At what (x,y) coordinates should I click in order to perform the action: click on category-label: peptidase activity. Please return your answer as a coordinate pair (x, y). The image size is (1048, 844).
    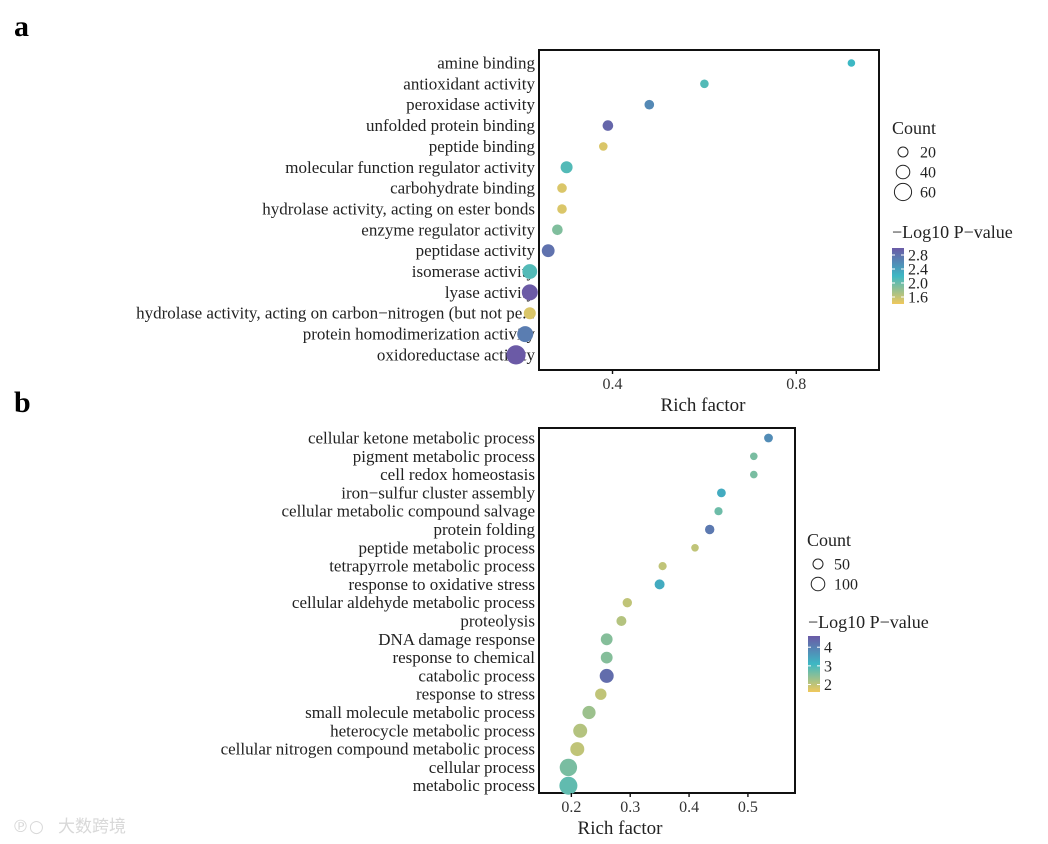
    Looking at the image, I should click on (476, 250).